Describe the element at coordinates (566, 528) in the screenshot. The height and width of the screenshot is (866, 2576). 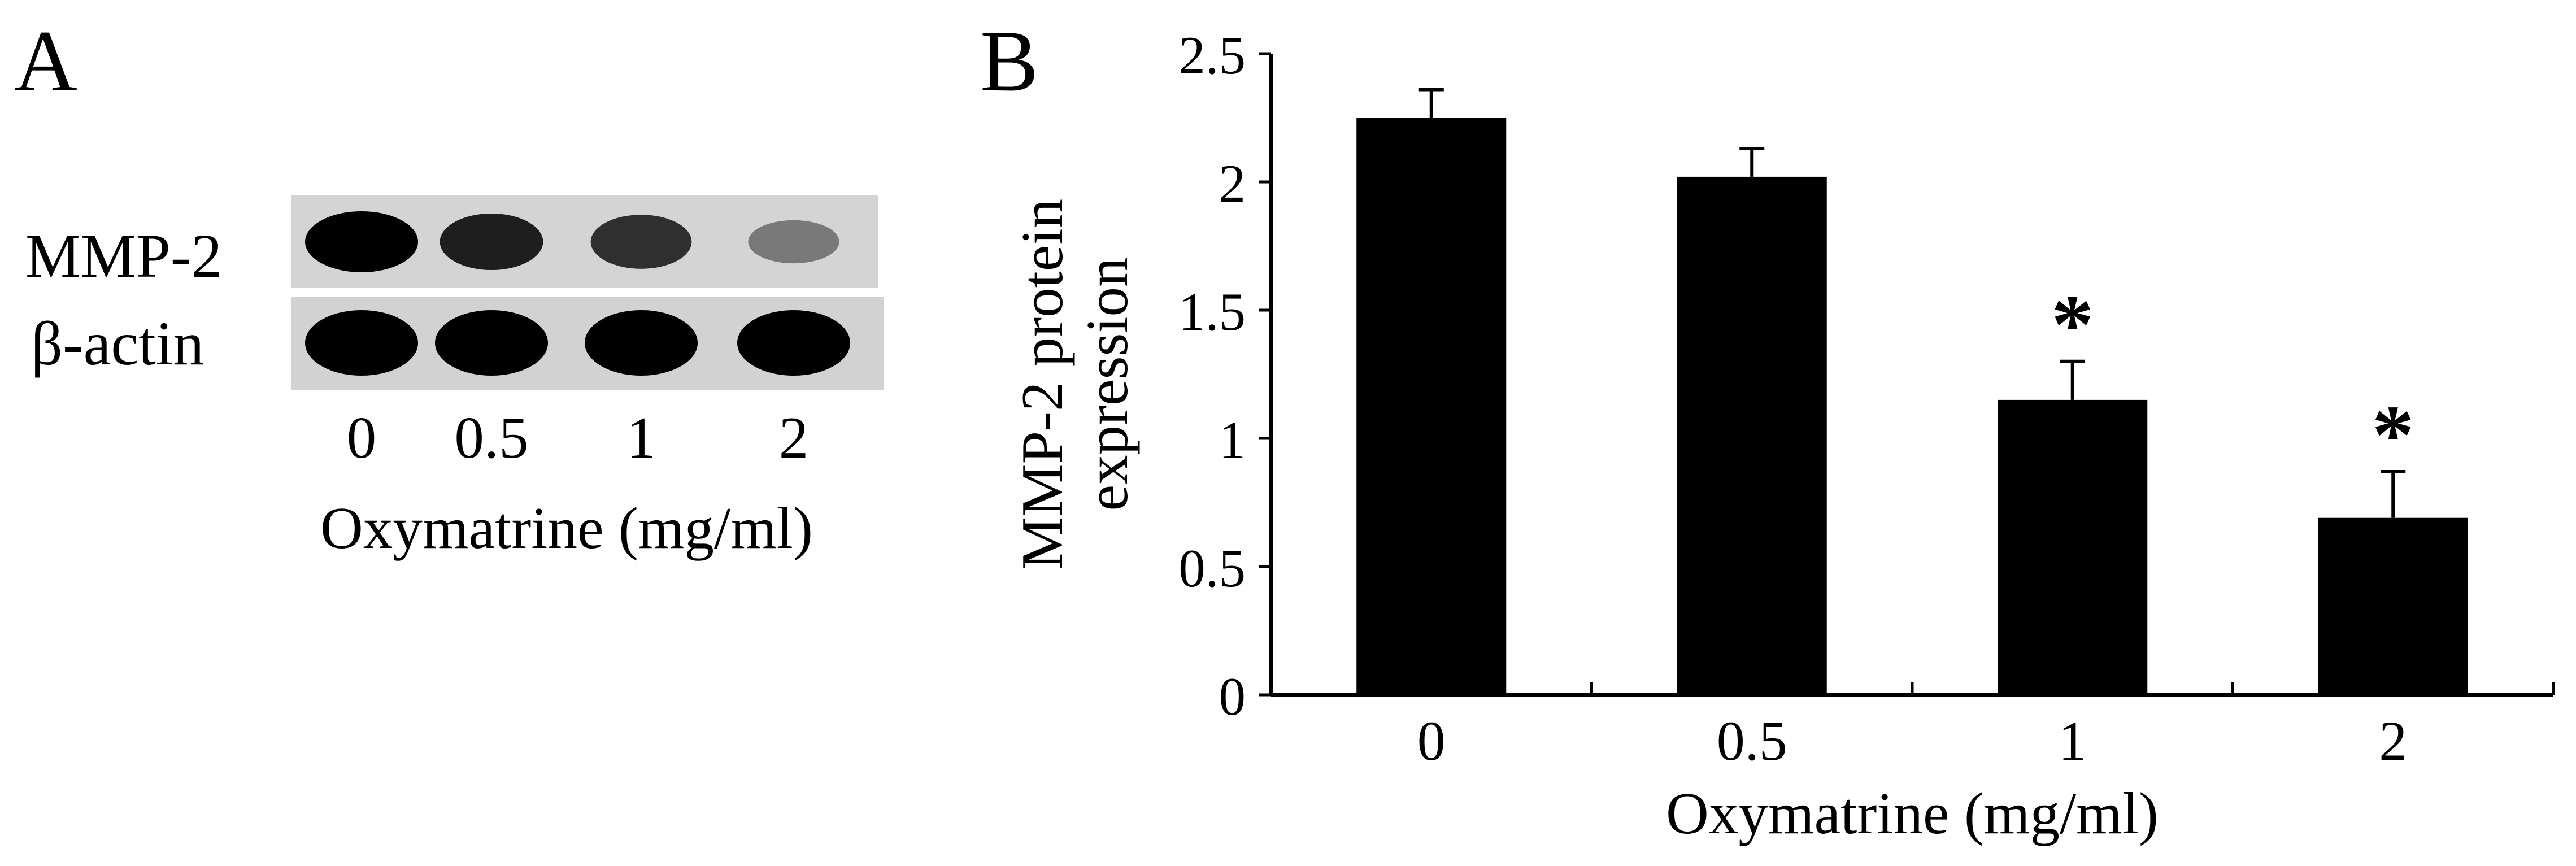
I see `panel-a-xlabel: Oxymatrine (mg/ml)` at that location.